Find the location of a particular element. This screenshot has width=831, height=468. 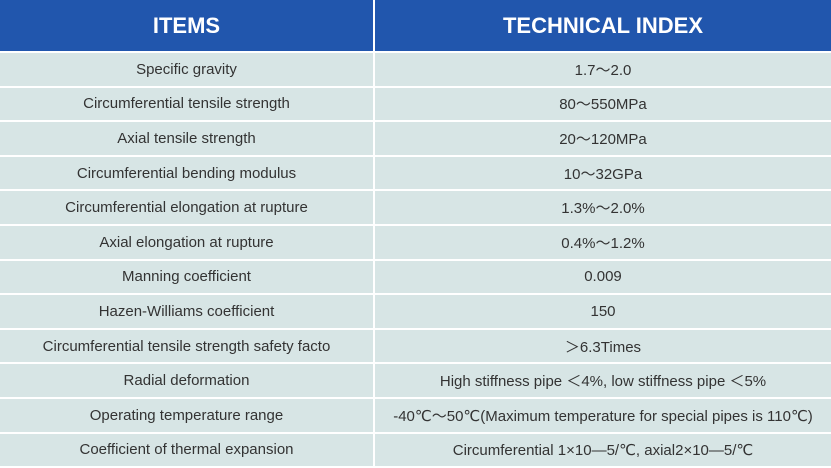

table-row: Axial elongation at rupture 0.4%～1.2% is located at coordinates (415, 242).